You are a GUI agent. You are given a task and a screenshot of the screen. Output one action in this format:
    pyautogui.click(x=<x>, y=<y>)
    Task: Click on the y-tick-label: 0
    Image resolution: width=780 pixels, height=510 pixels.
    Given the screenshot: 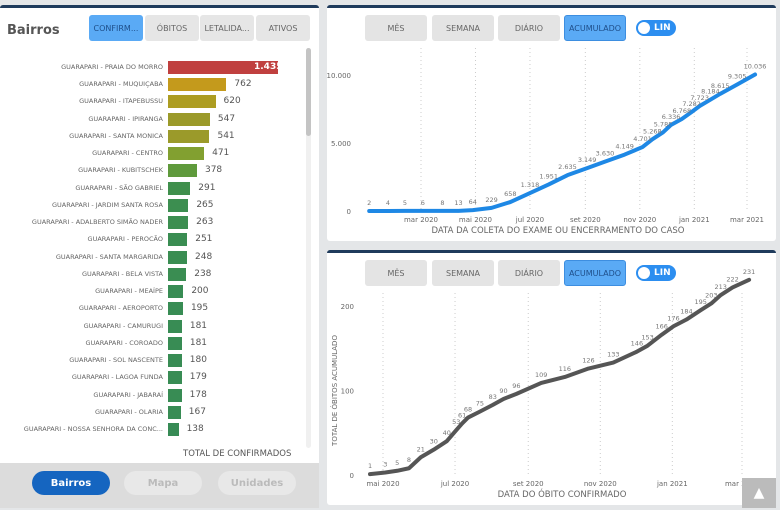 What is the action you would take?
    pyautogui.click(x=349, y=212)
    